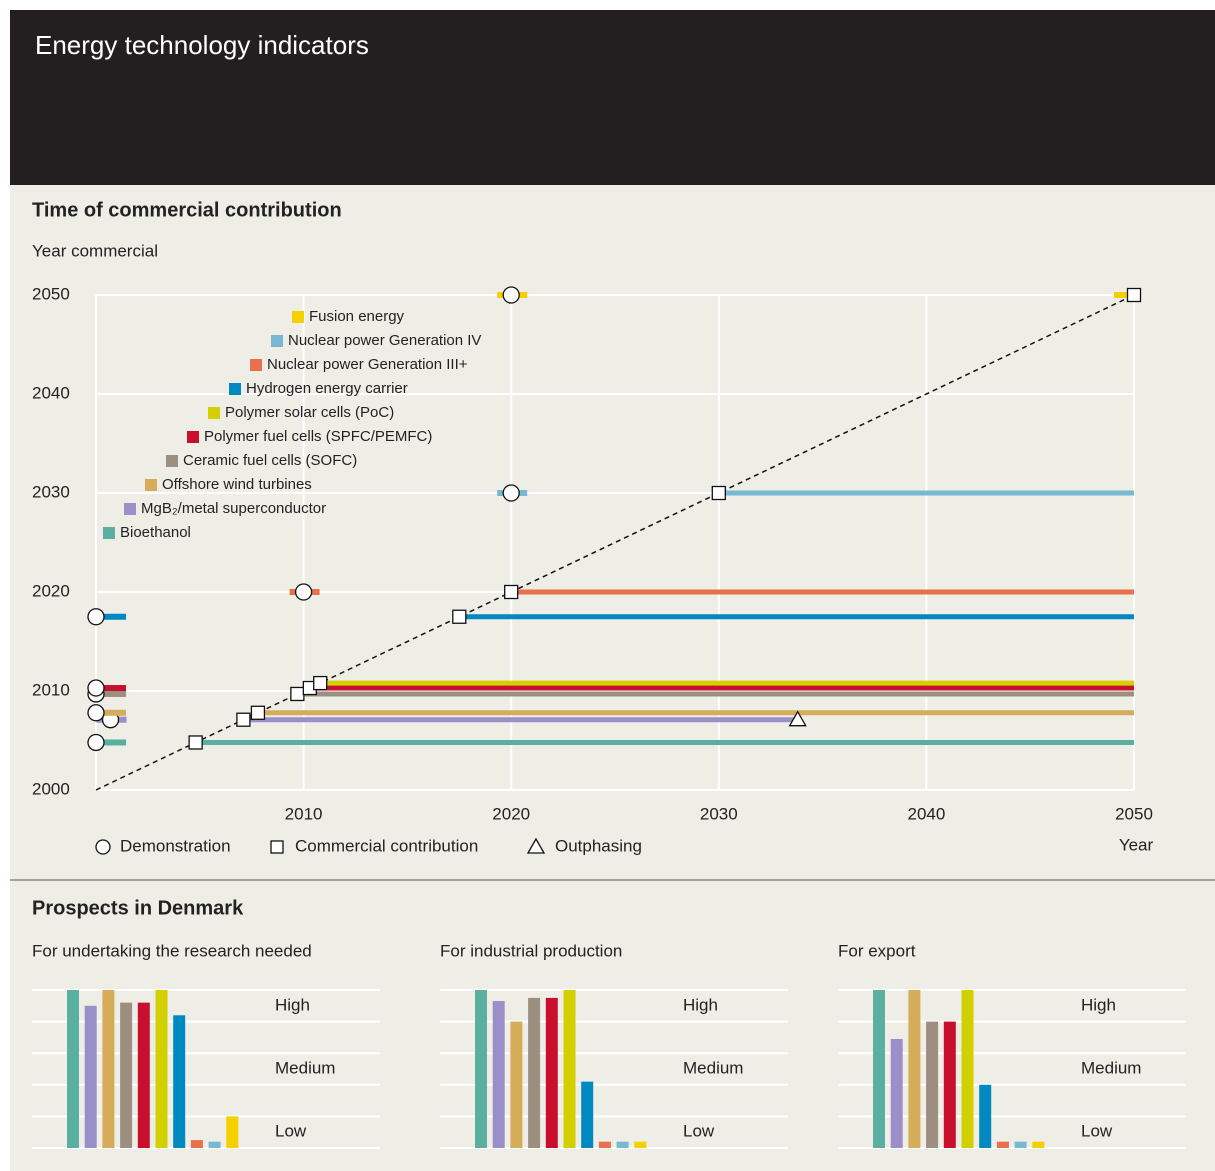 This screenshot has width=1215, height=1171. Describe the element at coordinates (304, 813) in the screenshot. I see `x-tick-label: 2010` at that location.